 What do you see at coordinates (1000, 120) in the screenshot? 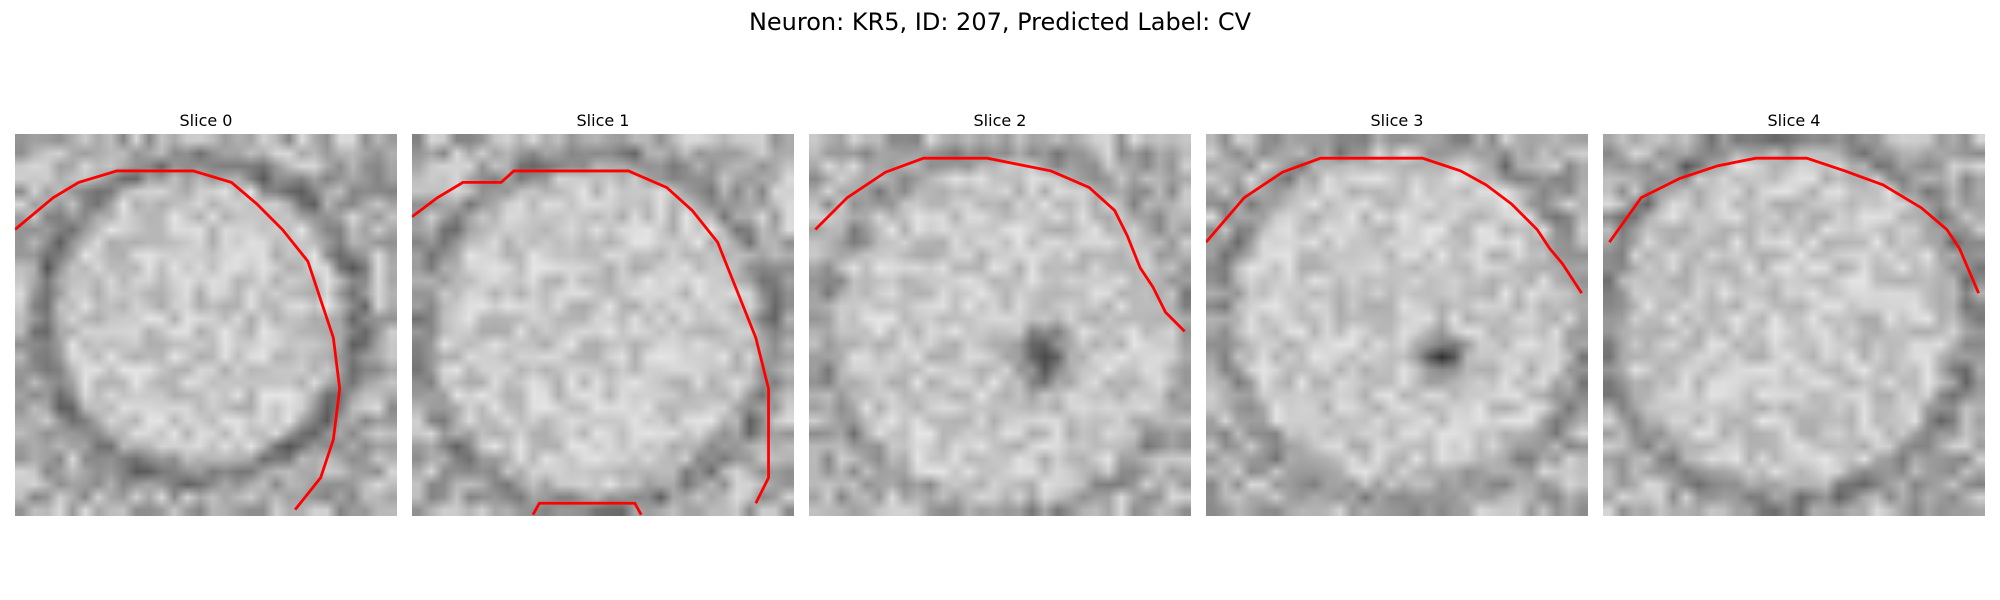
I see `slice-title: Slice 2` at bounding box center [1000, 120].